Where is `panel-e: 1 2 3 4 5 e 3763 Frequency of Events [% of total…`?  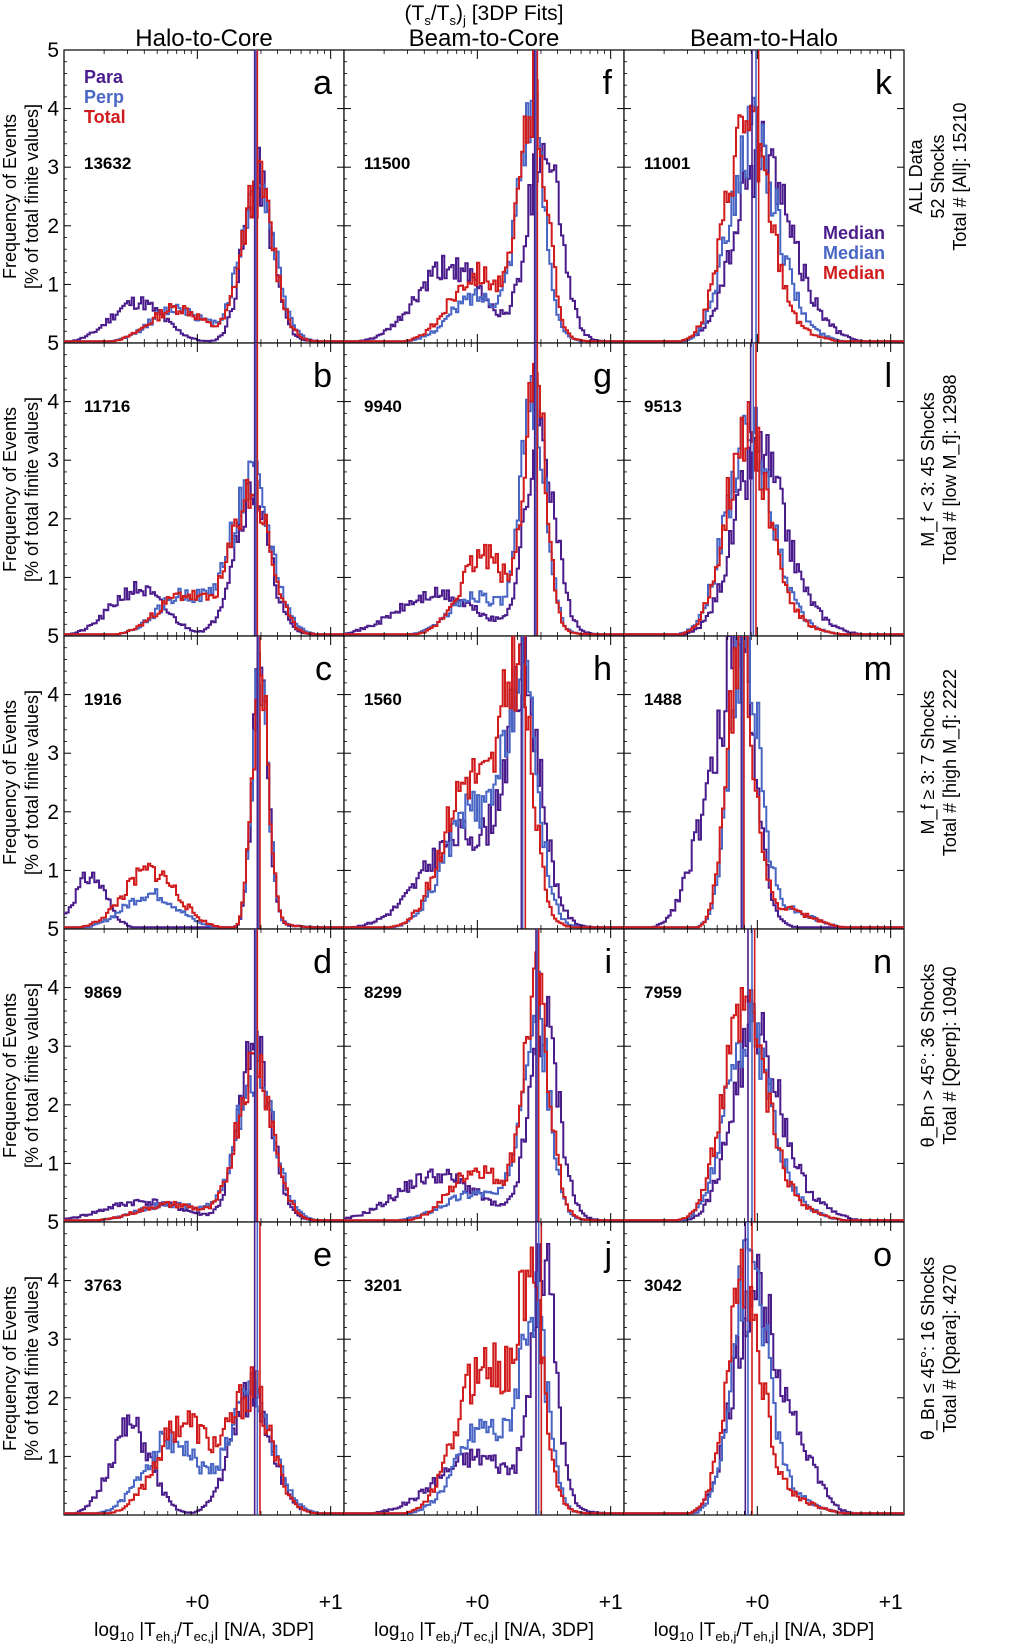 panel-e: 1 2 3 4 5 e 3763 Frequency of Events [% of total… is located at coordinates (172, 1363).